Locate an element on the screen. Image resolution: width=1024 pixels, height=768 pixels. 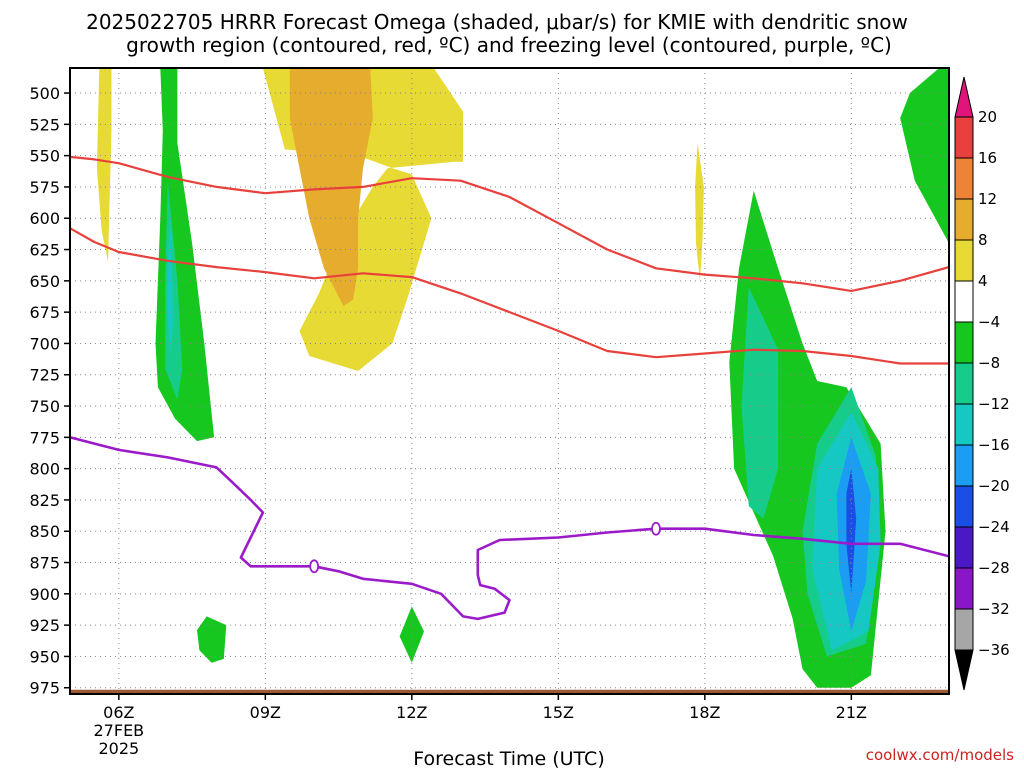
y-tick-label: 875 is located at coordinates (44, 563).